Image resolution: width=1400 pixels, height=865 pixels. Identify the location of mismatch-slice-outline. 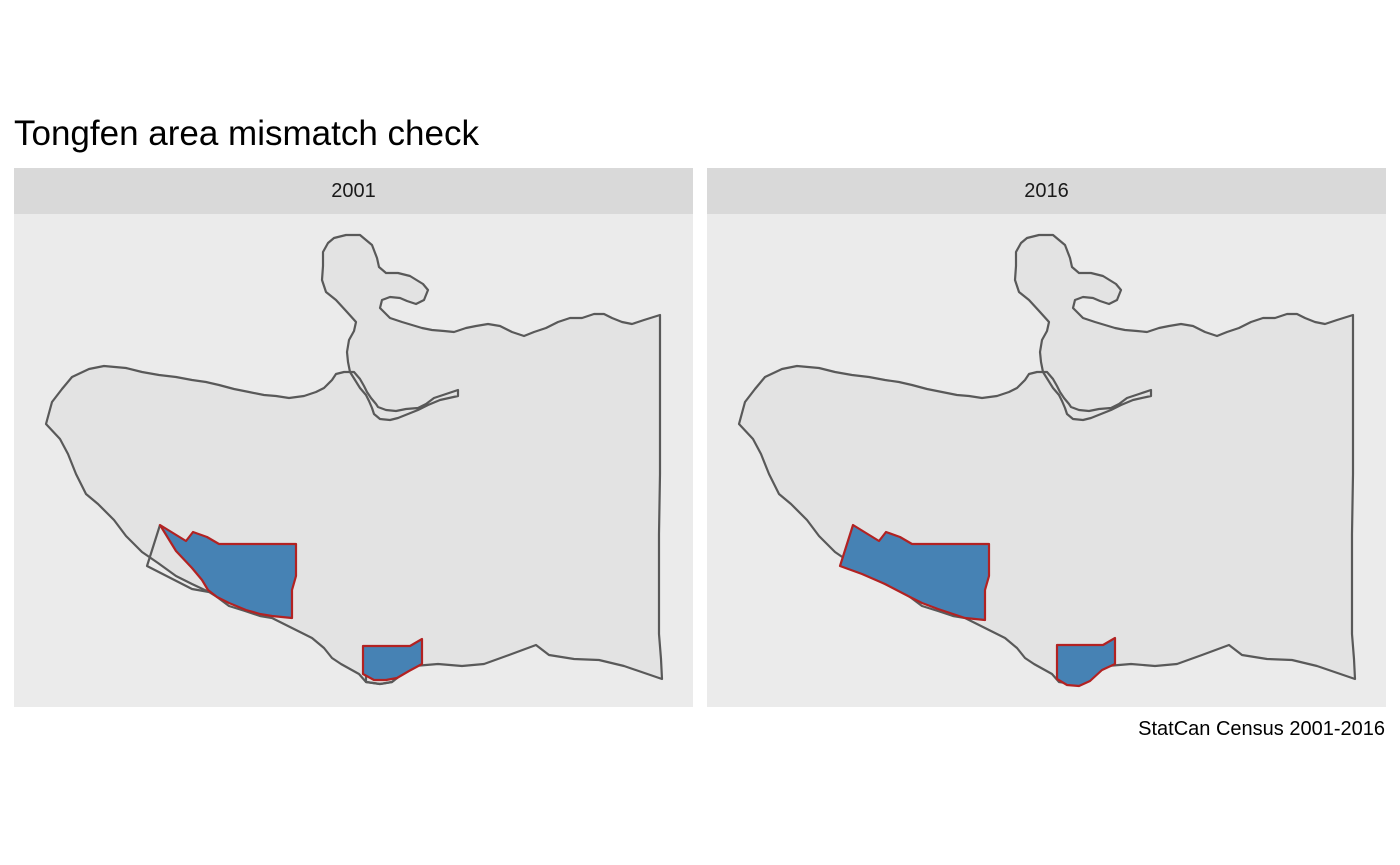
(177, 559).